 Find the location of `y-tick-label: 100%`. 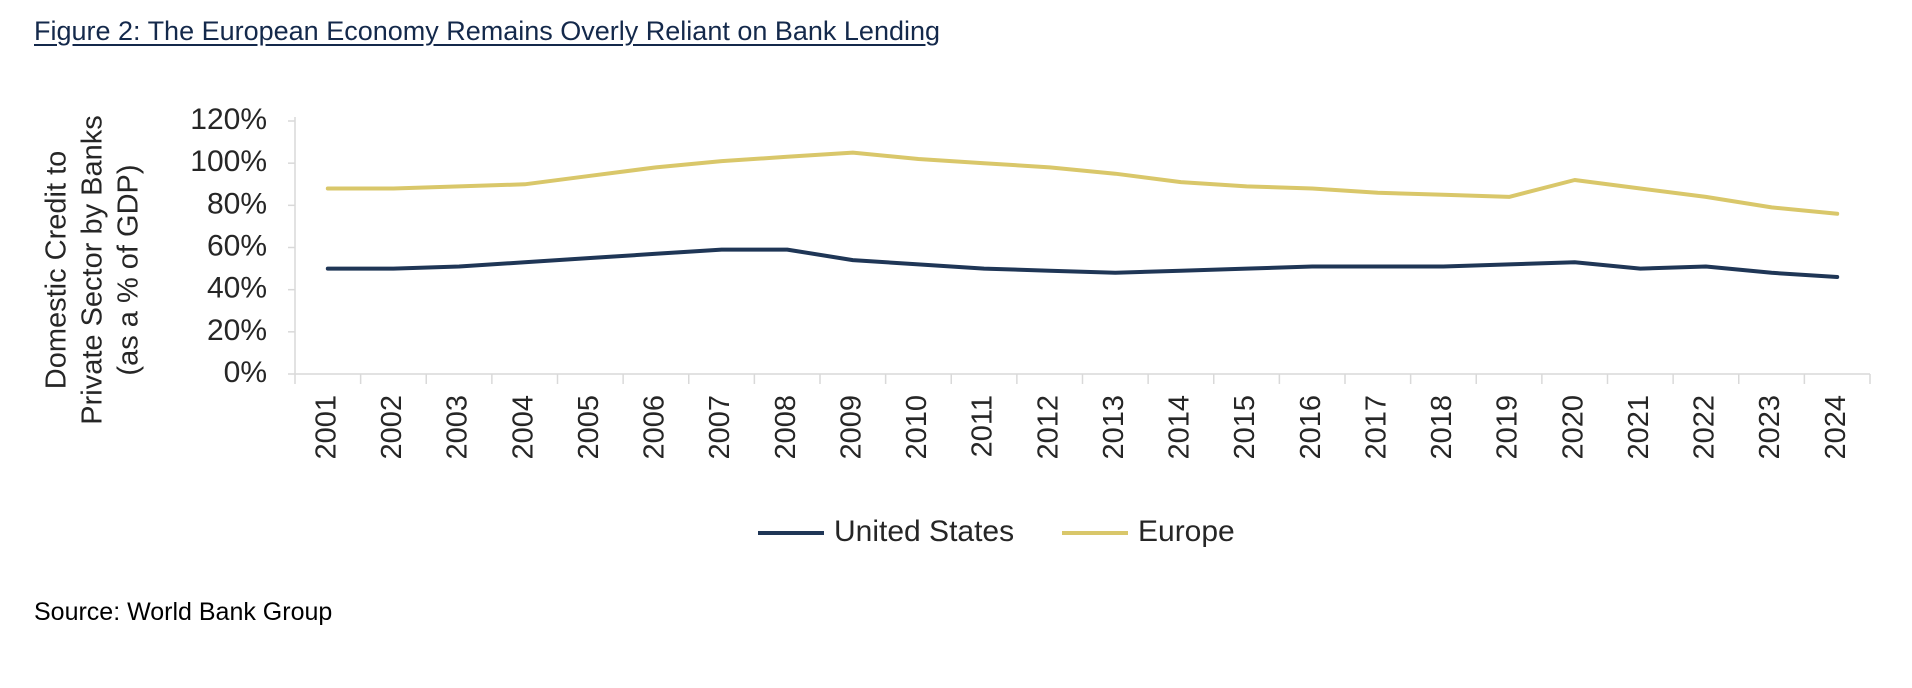

y-tick-label: 100% is located at coordinates (228, 161).